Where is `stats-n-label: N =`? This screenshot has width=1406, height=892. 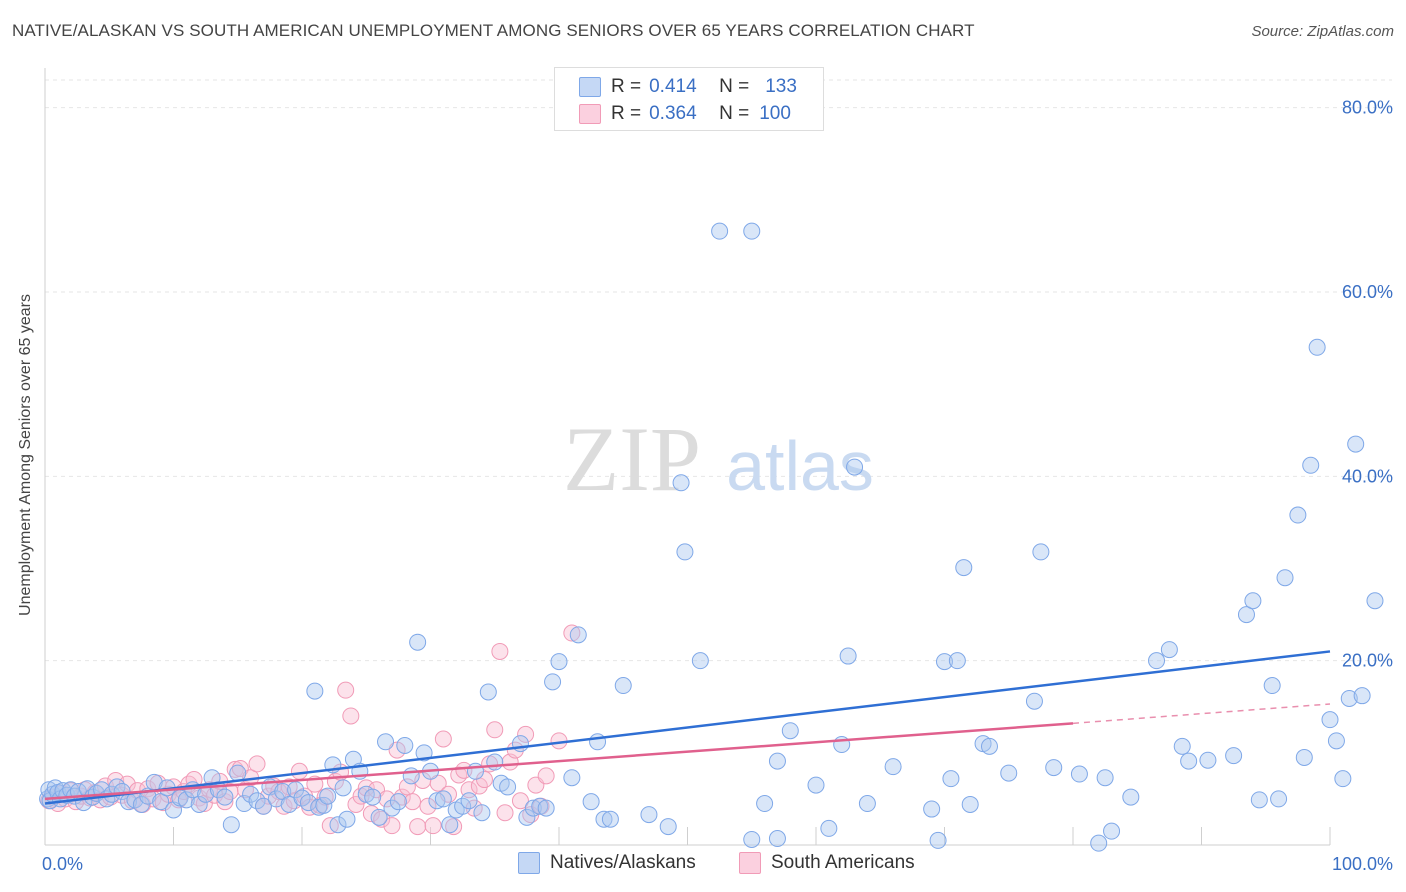 stats-n-label: N = is located at coordinates (734, 113).